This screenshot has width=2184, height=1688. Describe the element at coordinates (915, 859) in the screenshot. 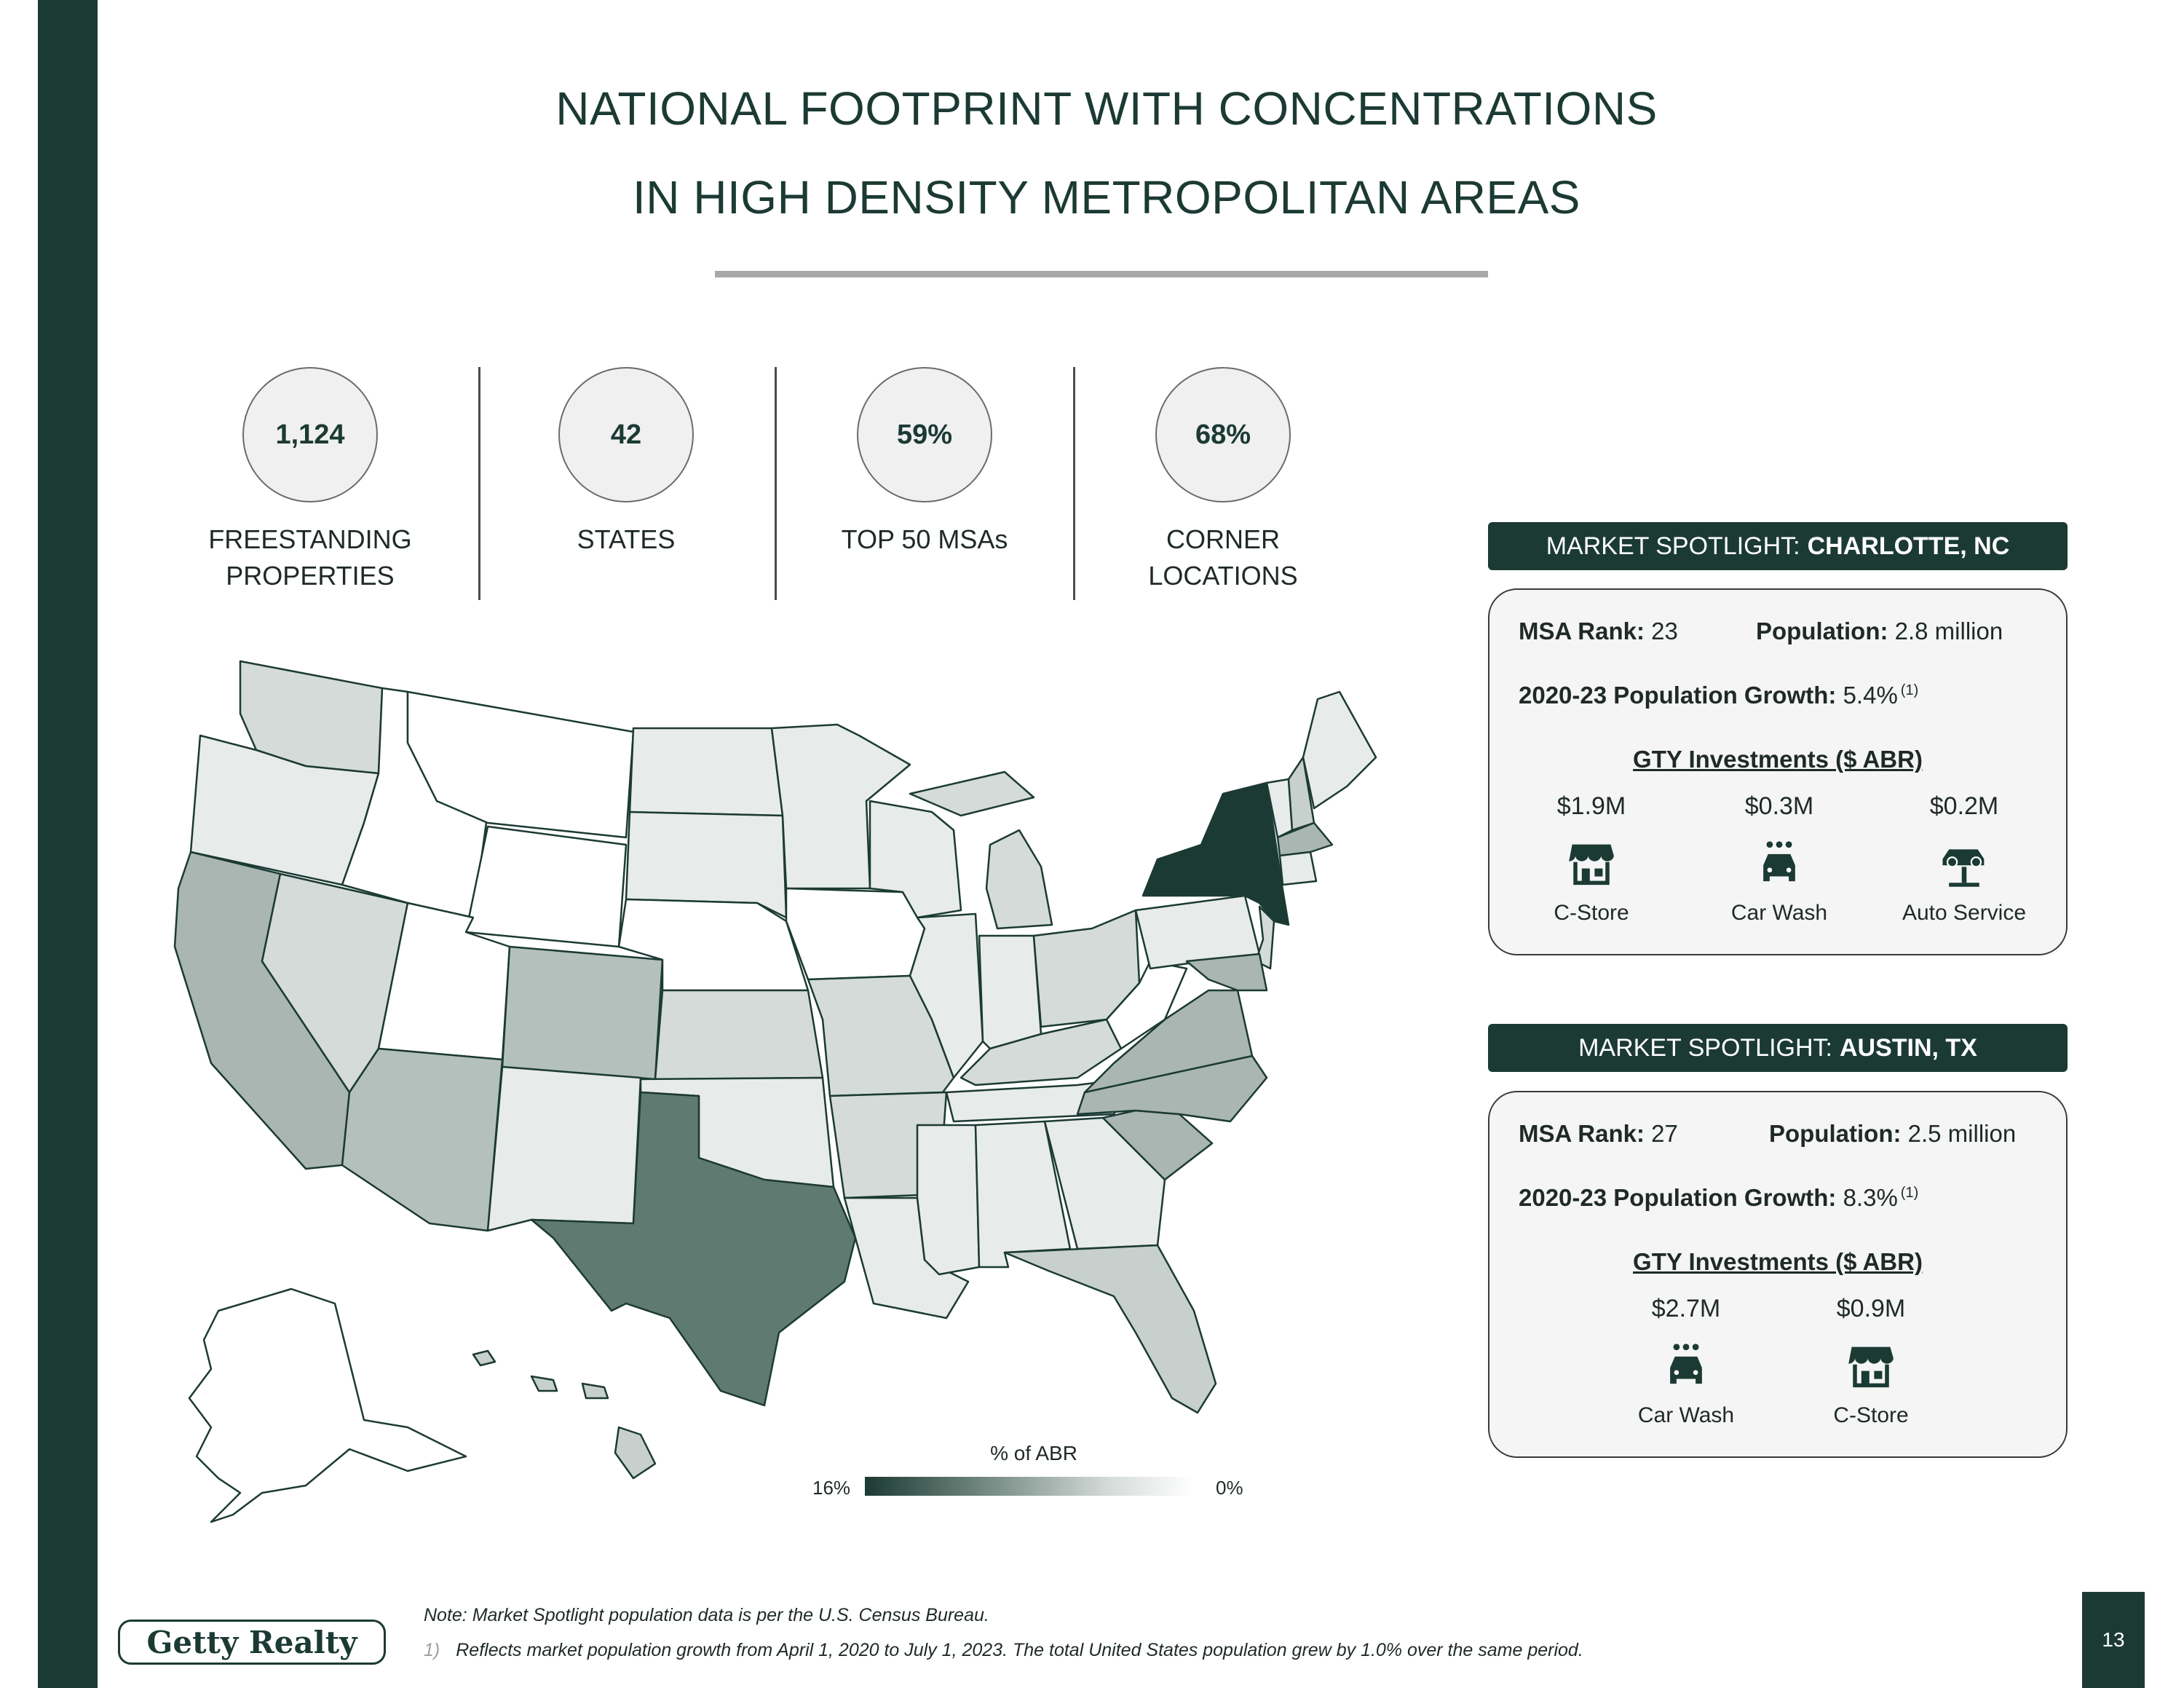

I see `state-wisconsin` at that location.